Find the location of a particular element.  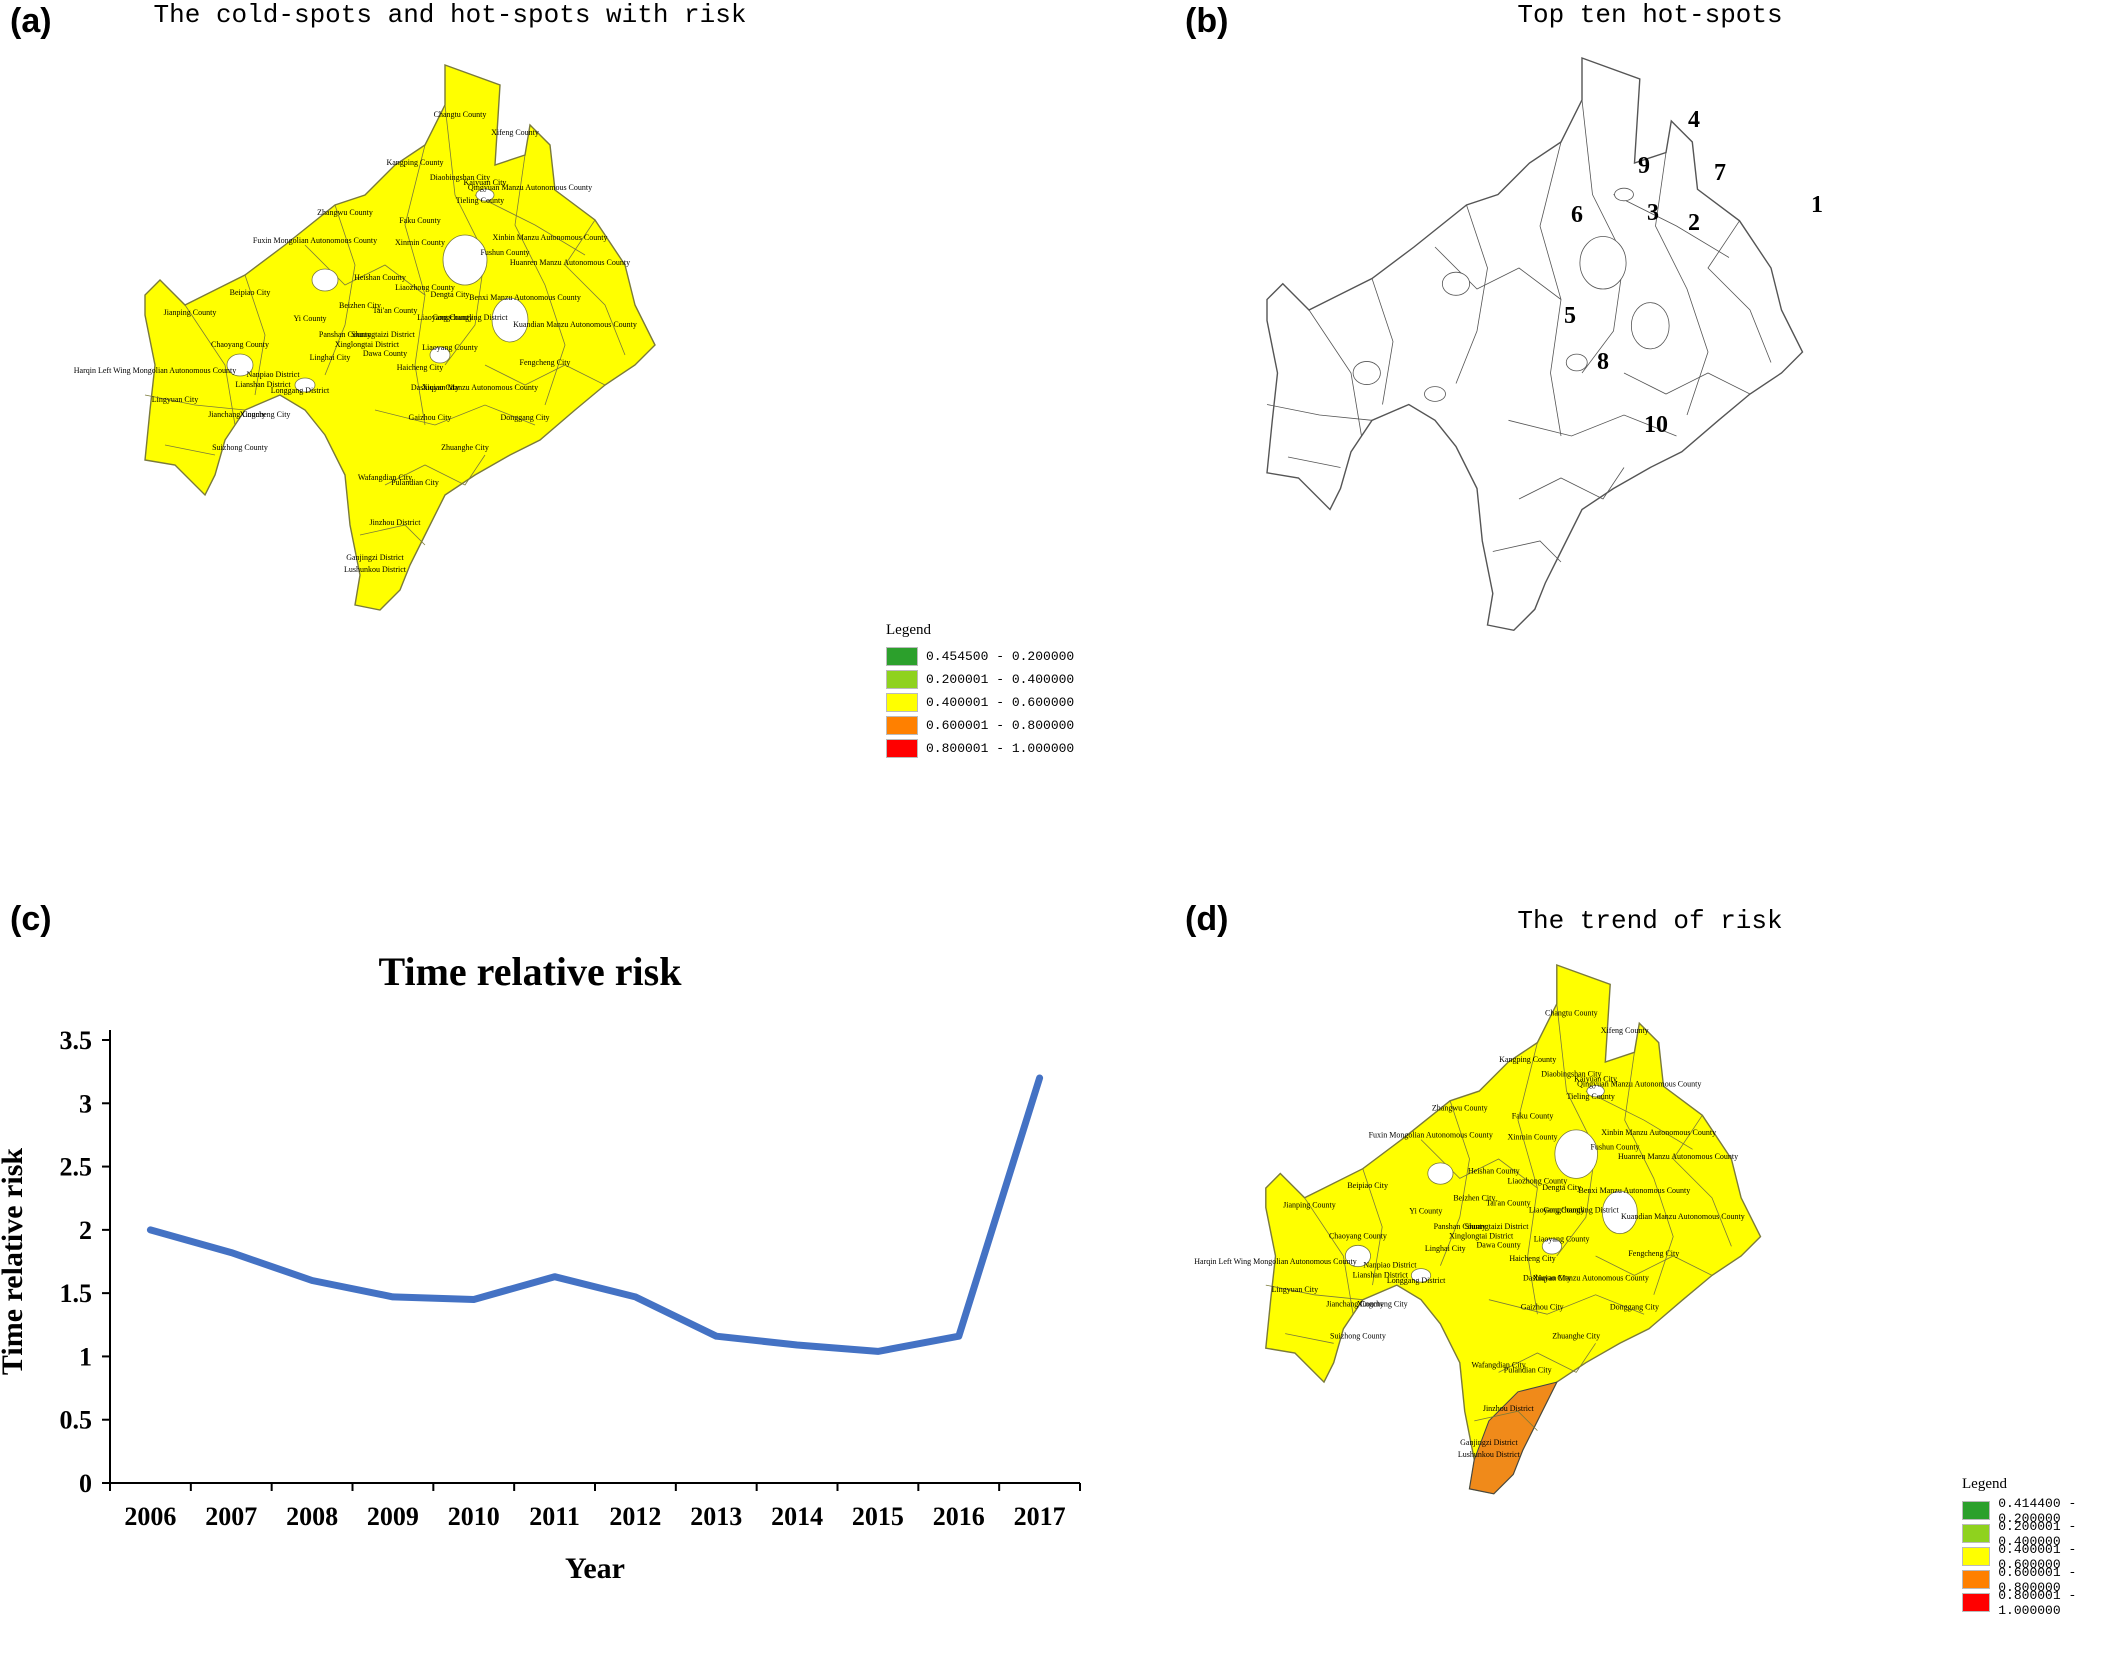

hotspot-number: 9 is located at coordinates (1644, 166).